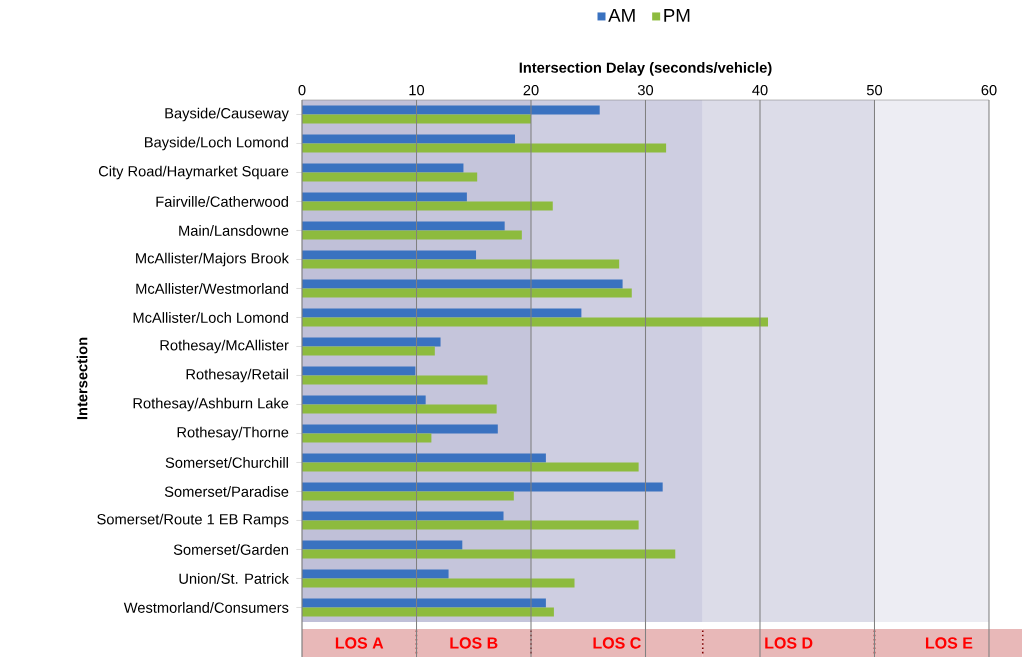 Image resolution: width=1022 pixels, height=657 pixels. I want to click on x-tick-label: 60, so click(989, 90).